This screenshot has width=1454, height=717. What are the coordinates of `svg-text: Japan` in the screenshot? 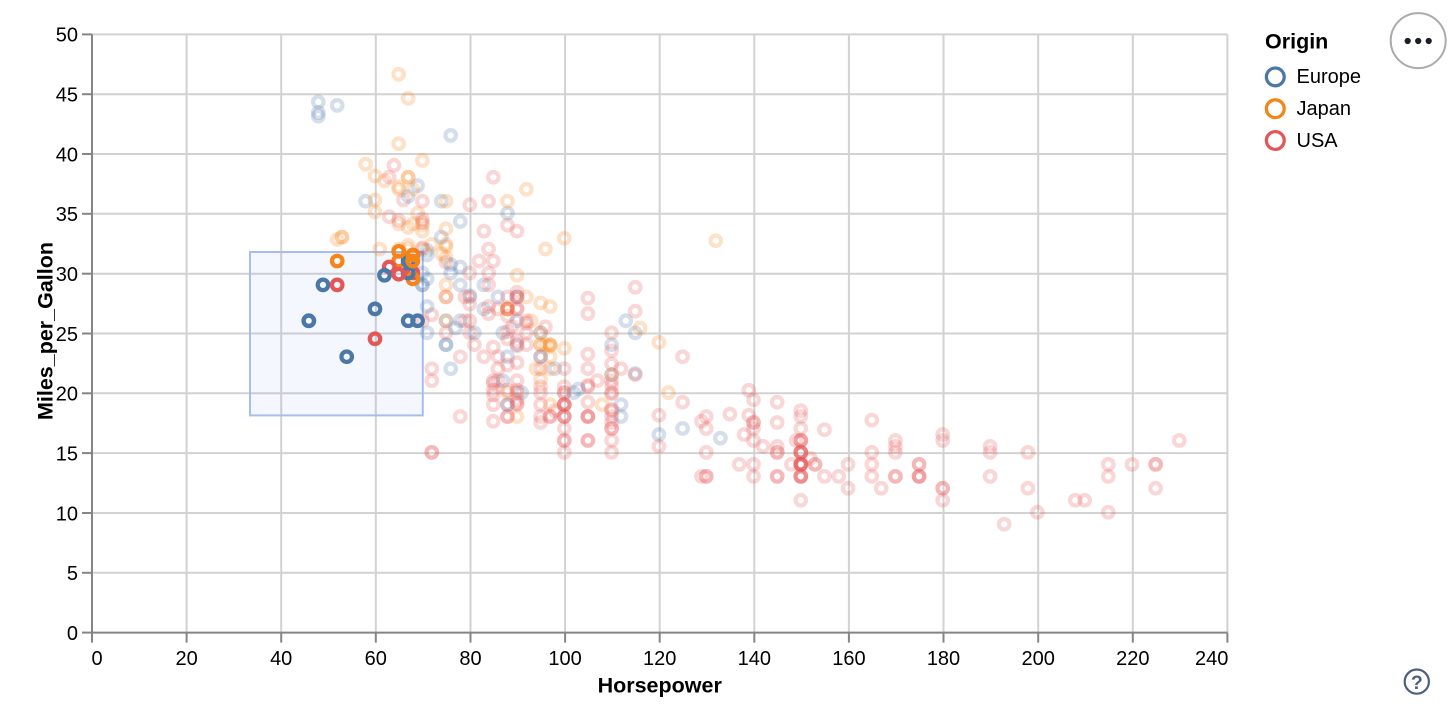 It's located at (1324, 109).